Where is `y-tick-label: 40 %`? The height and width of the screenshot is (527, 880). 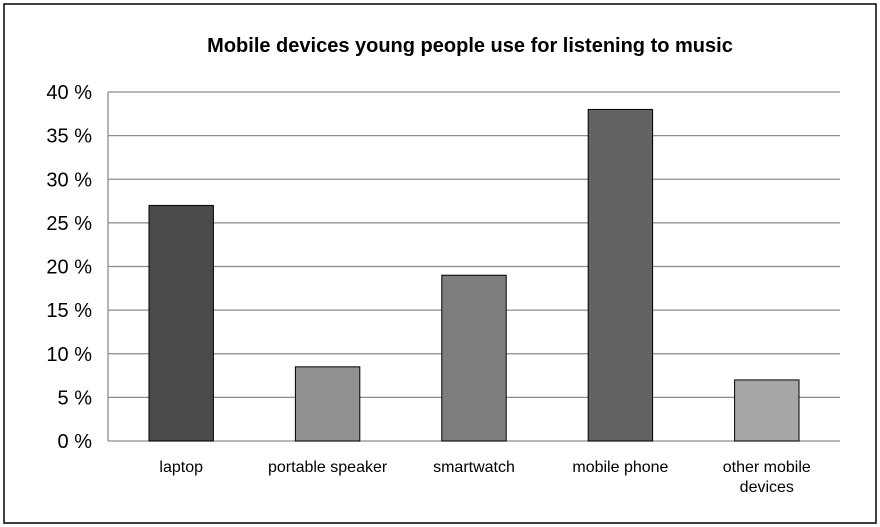
y-tick-label: 40 % is located at coordinates (69, 93).